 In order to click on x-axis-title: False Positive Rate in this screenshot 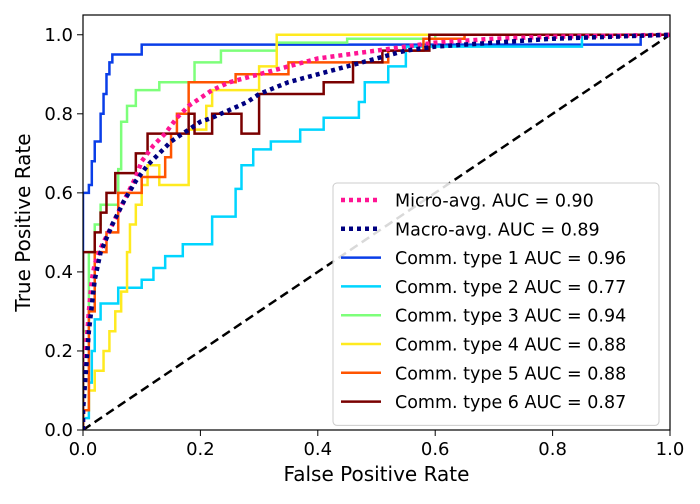, I will do `click(377, 474)`.